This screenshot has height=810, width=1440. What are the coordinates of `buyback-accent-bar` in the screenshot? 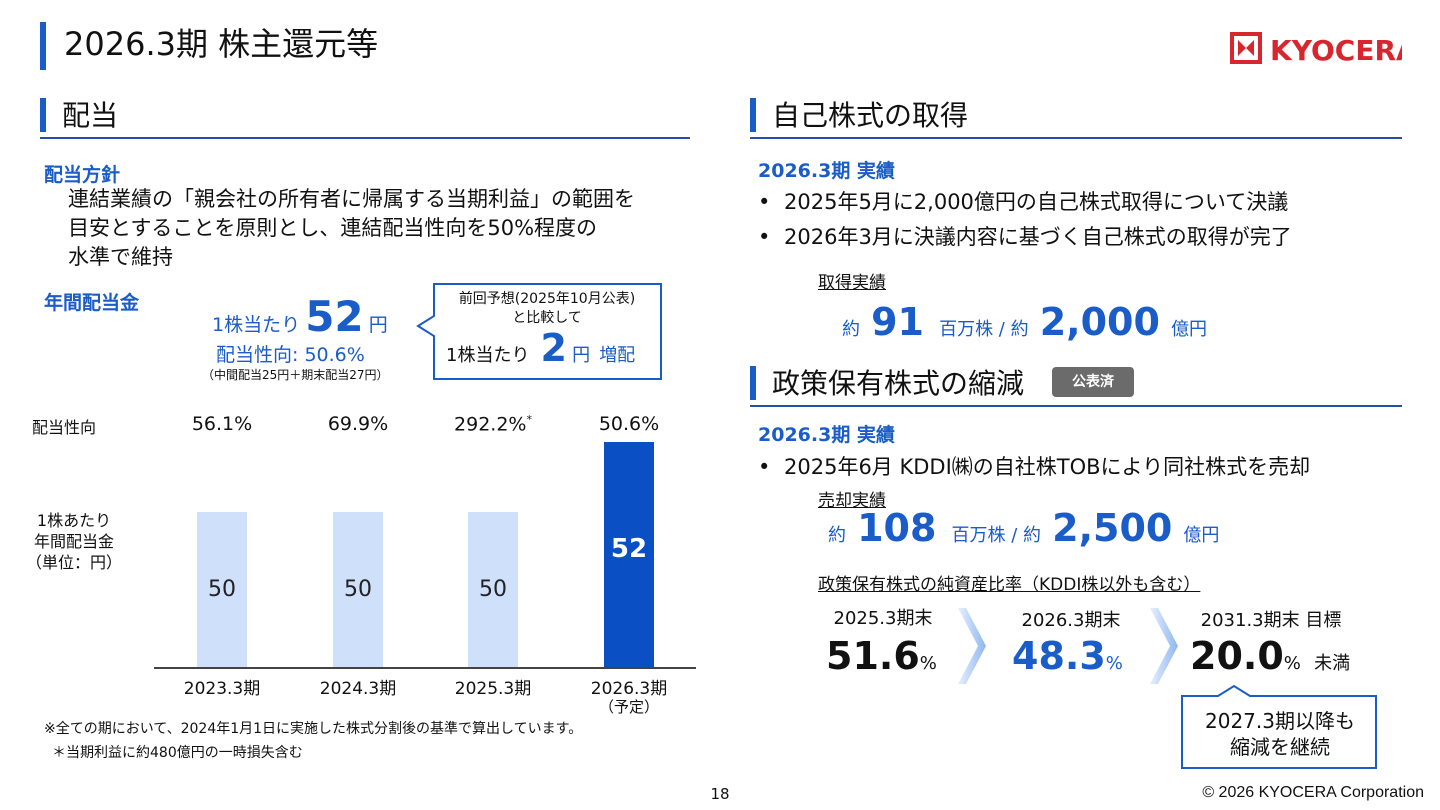 It's located at (753, 115).